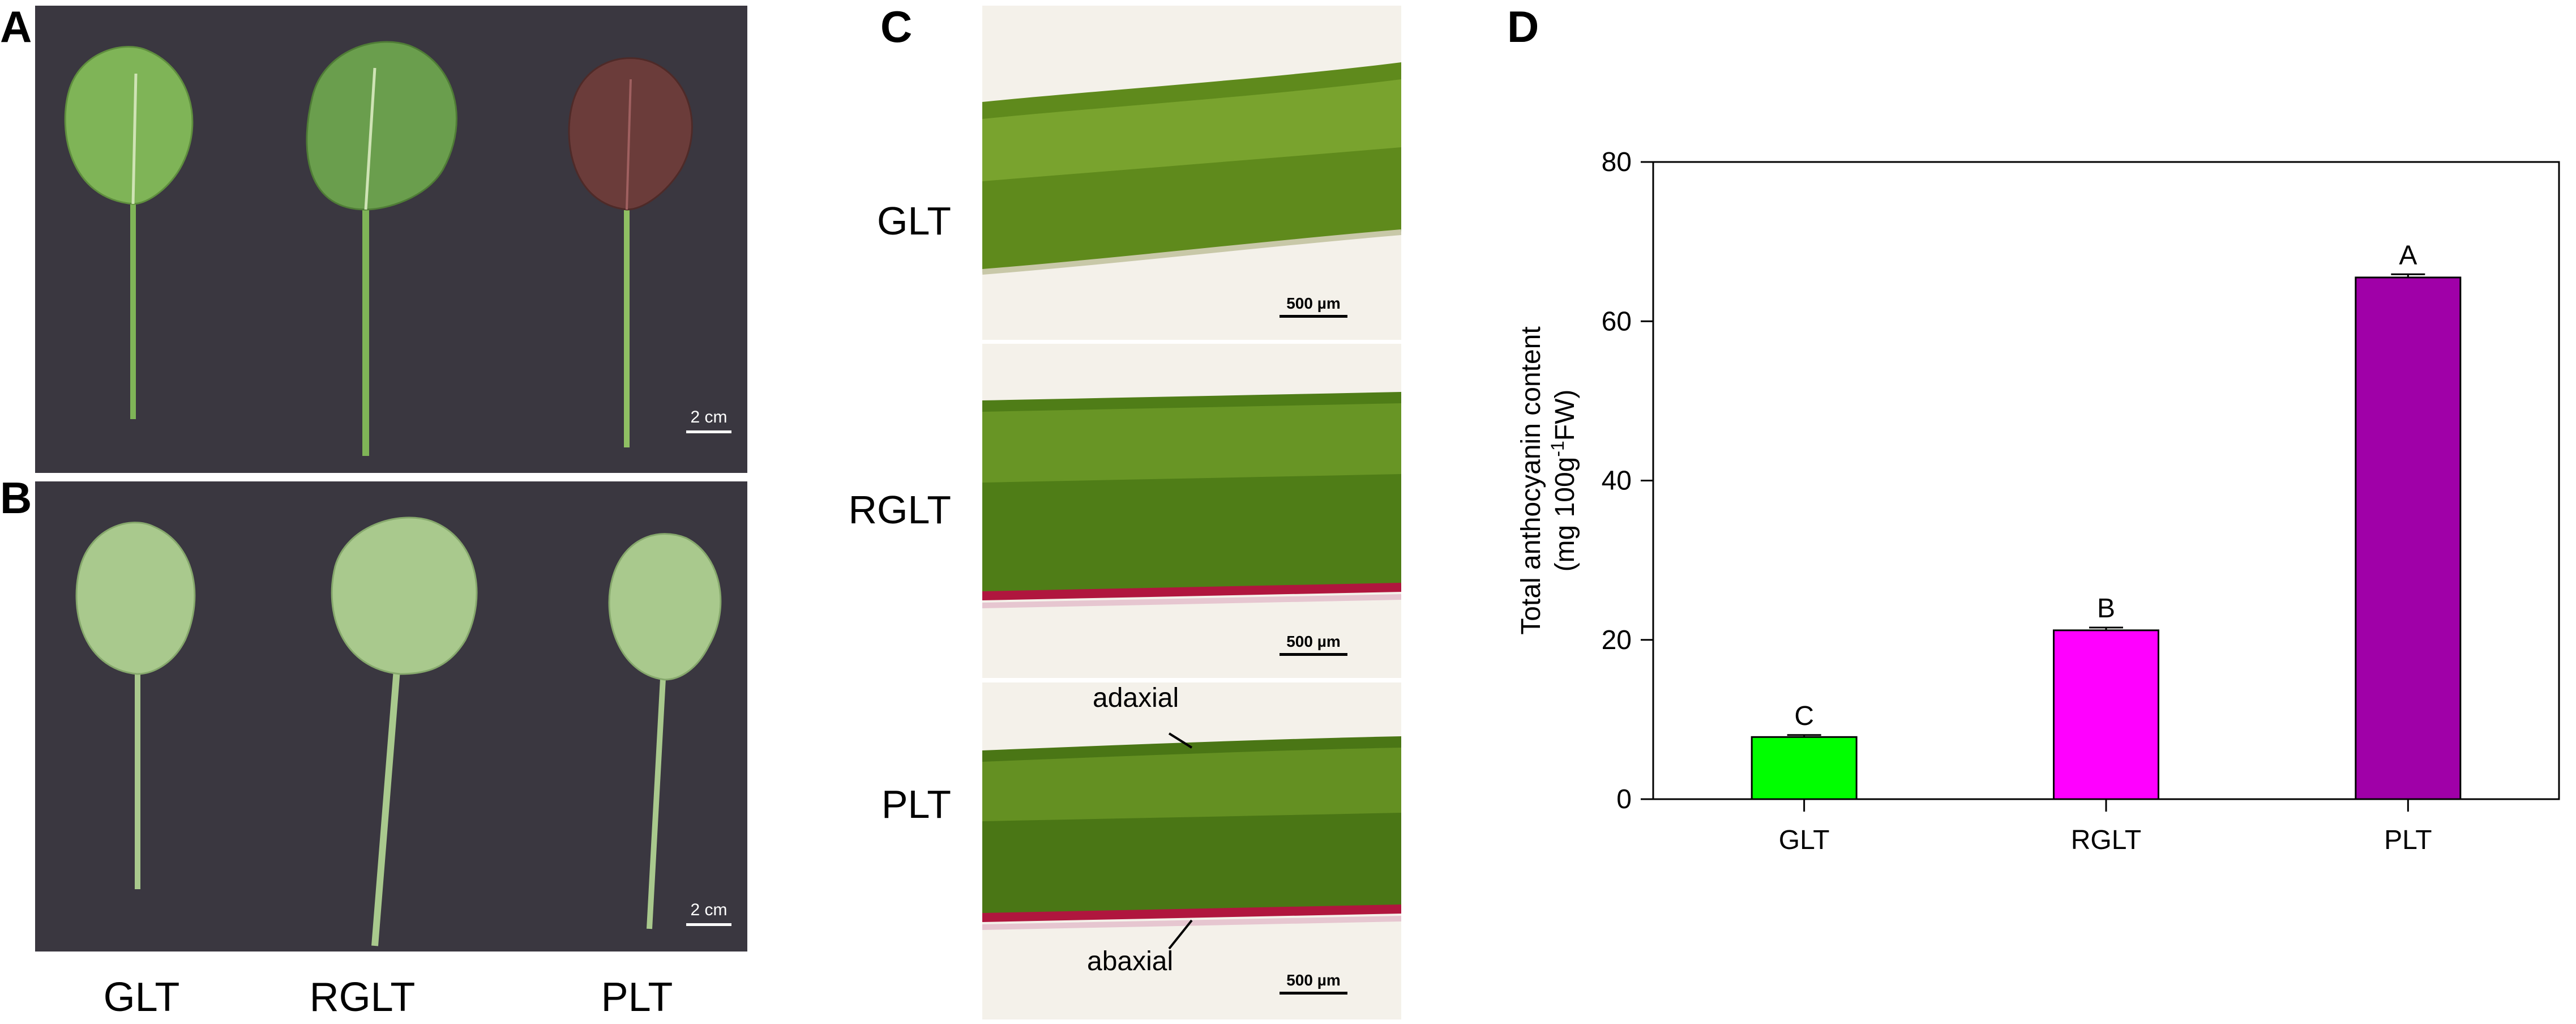 This screenshot has height=1024, width=2576. What do you see at coordinates (1617, 640) in the screenshot?
I see `y-tick-label-20: 20` at bounding box center [1617, 640].